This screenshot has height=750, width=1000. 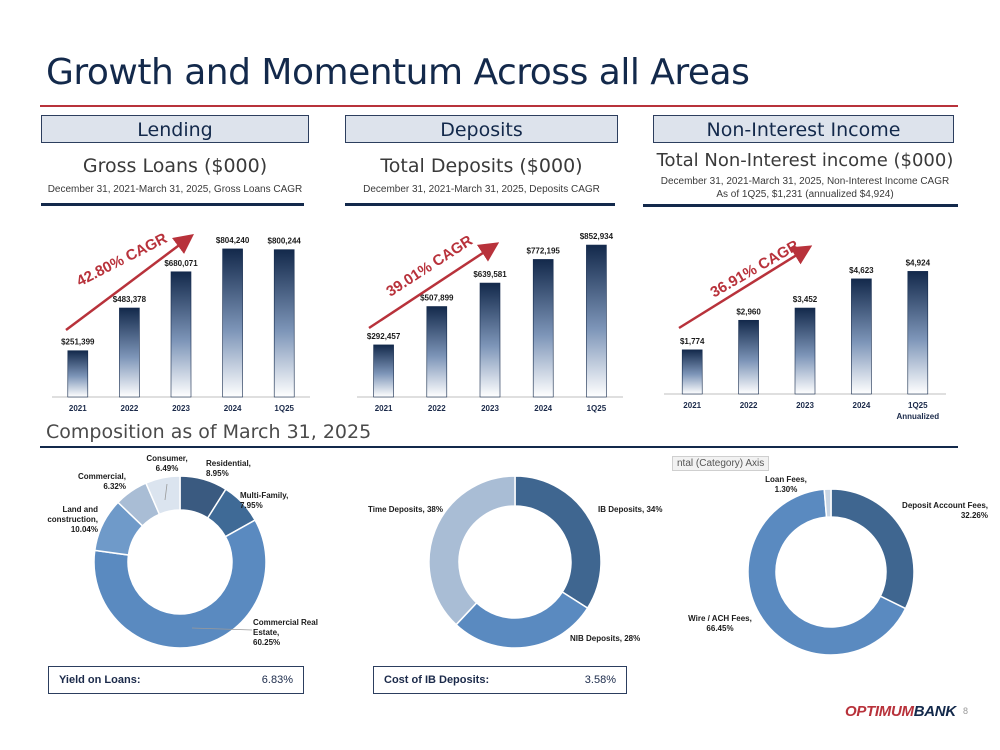 What do you see at coordinates (481, 129) in the screenshot?
I see `section-deposits: Deposits` at bounding box center [481, 129].